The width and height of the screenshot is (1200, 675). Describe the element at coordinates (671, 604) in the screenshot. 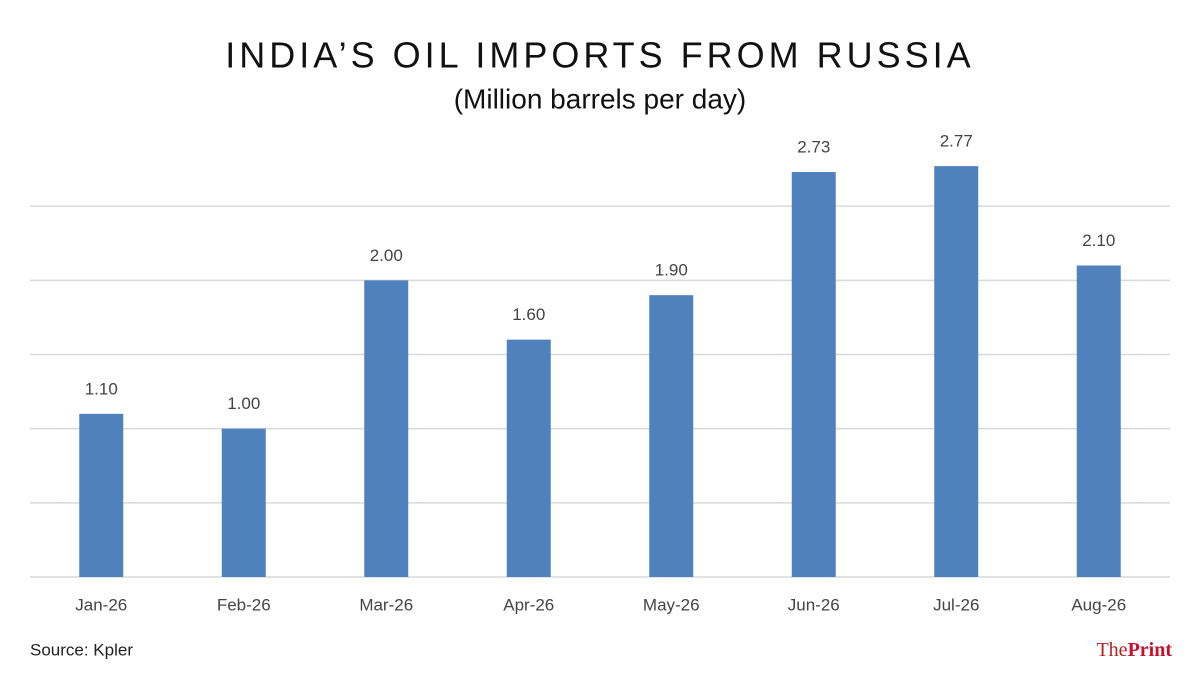

I see `x-tick-label: May-26` at that location.